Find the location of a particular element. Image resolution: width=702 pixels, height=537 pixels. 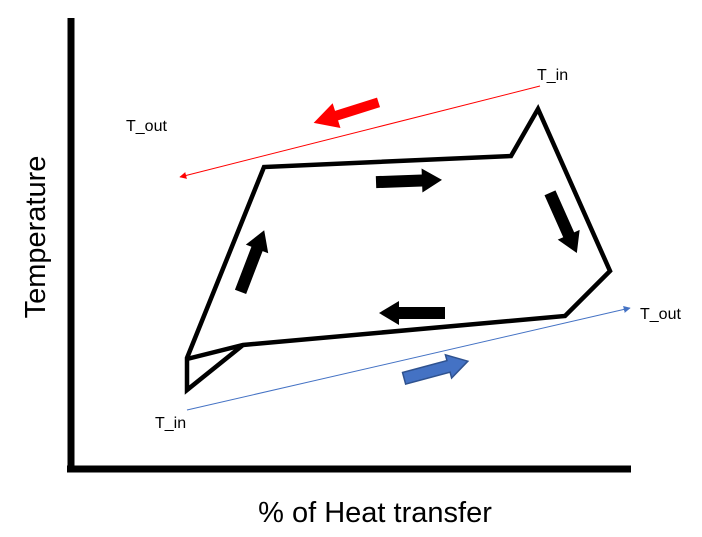

y-axis-label: Temperature is located at coordinates (36, 237).